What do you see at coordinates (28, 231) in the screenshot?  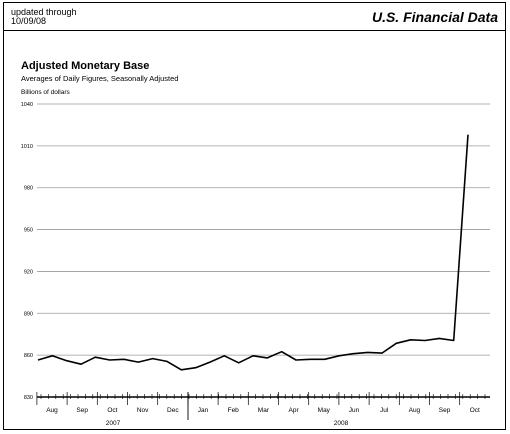 I see `y-tick-label: 950` at bounding box center [28, 231].